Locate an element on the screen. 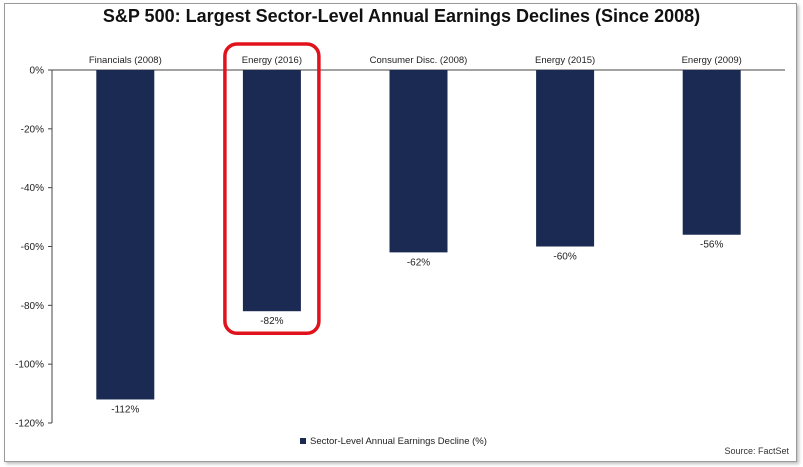  category-label: Financials (2008) is located at coordinates (125, 60).